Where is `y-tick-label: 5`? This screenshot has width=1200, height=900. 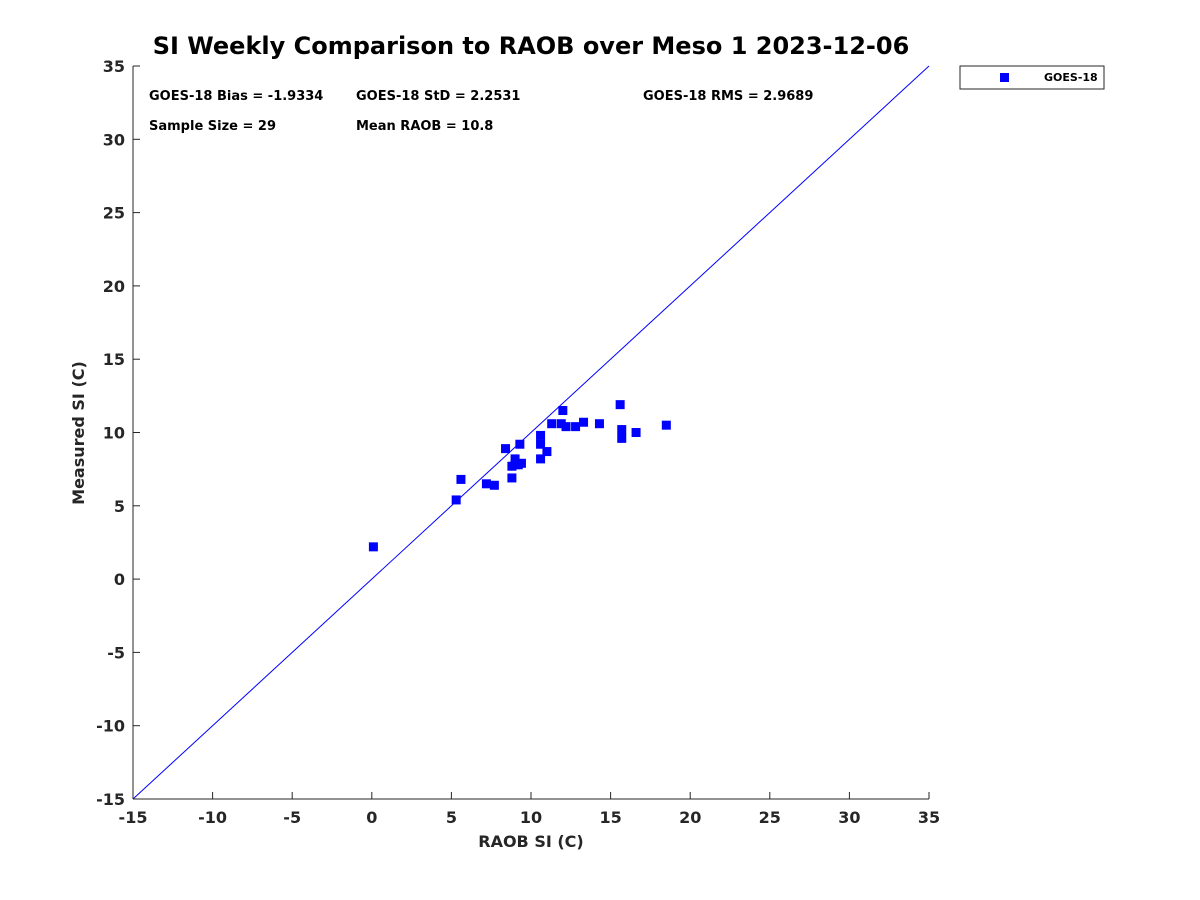 y-tick-label: 5 is located at coordinates (119, 506).